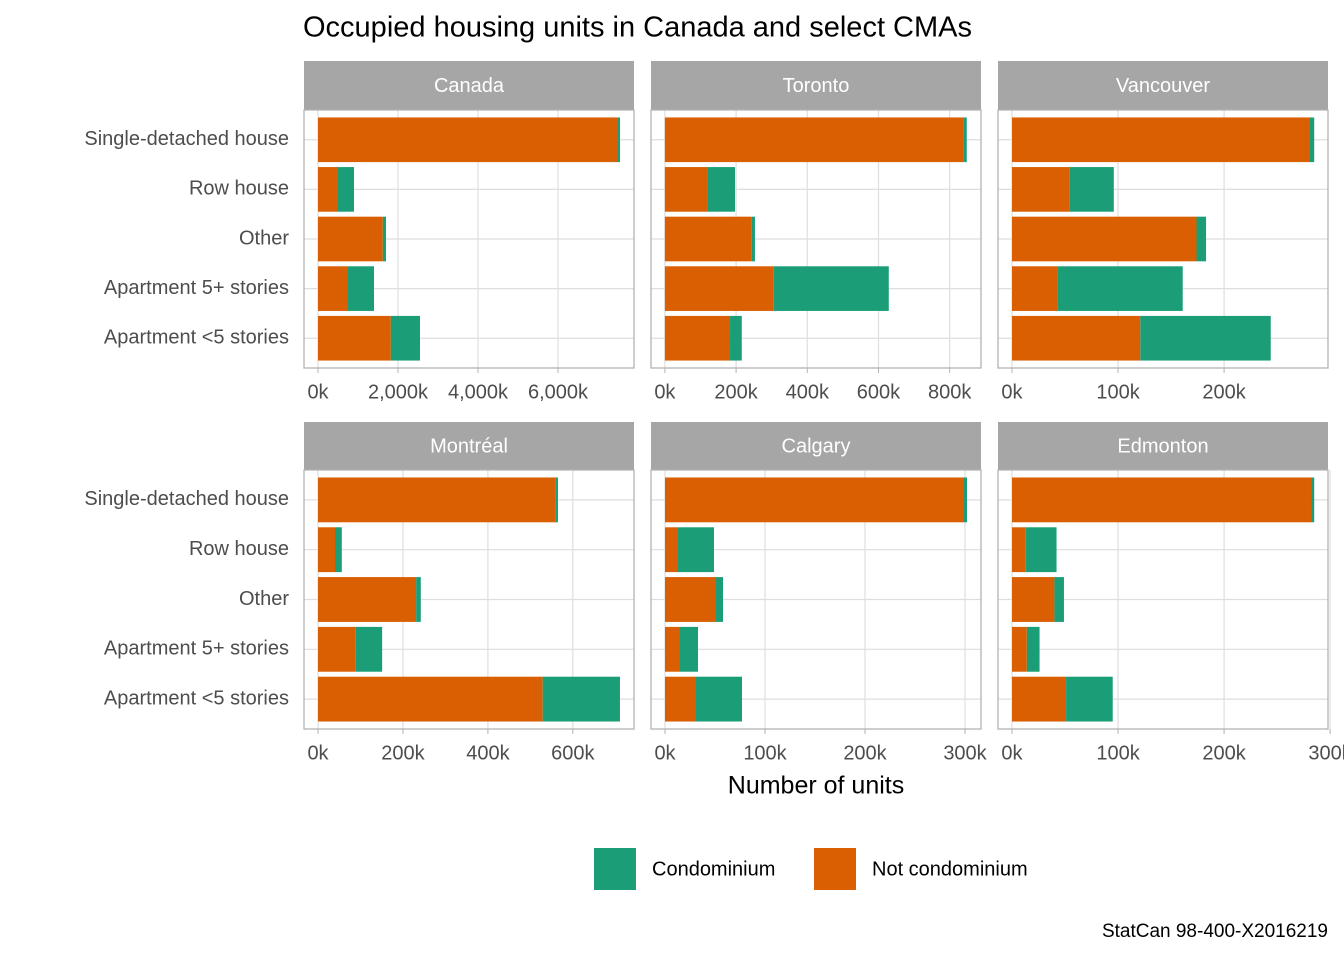 The width and height of the screenshot is (1344, 960). What do you see at coordinates (713, 869) in the screenshot?
I see `legend-label: Condominium` at bounding box center [713, 869].